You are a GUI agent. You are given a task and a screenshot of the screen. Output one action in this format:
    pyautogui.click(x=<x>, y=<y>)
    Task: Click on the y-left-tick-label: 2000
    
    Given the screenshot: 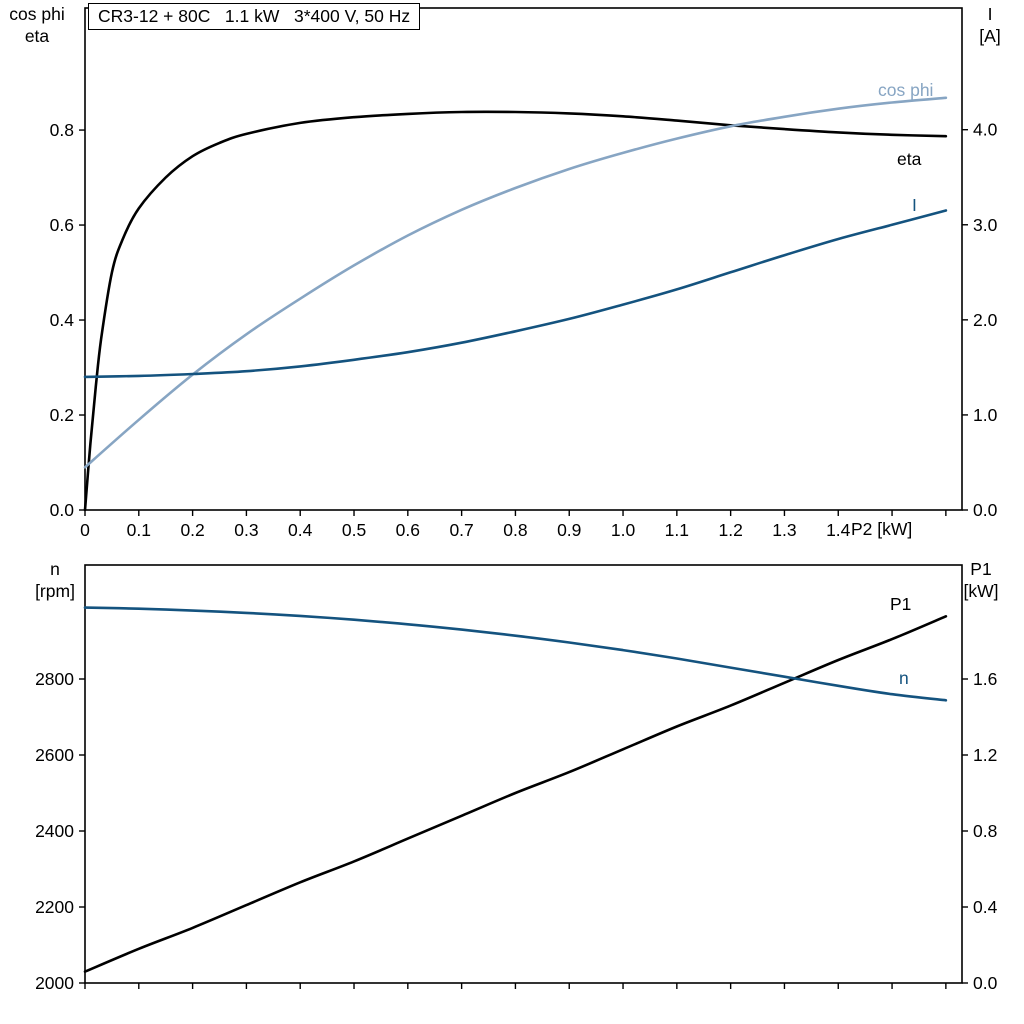 What is the action you would take?
    pyautogui.click(x=54, y=983)
    